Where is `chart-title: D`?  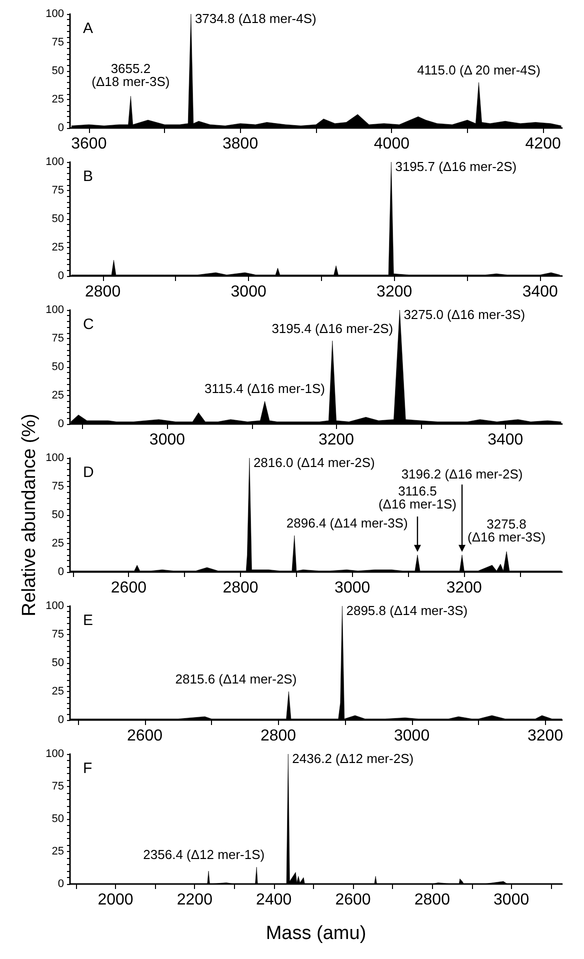 chart-title: D is located at coordinates (88, 472).